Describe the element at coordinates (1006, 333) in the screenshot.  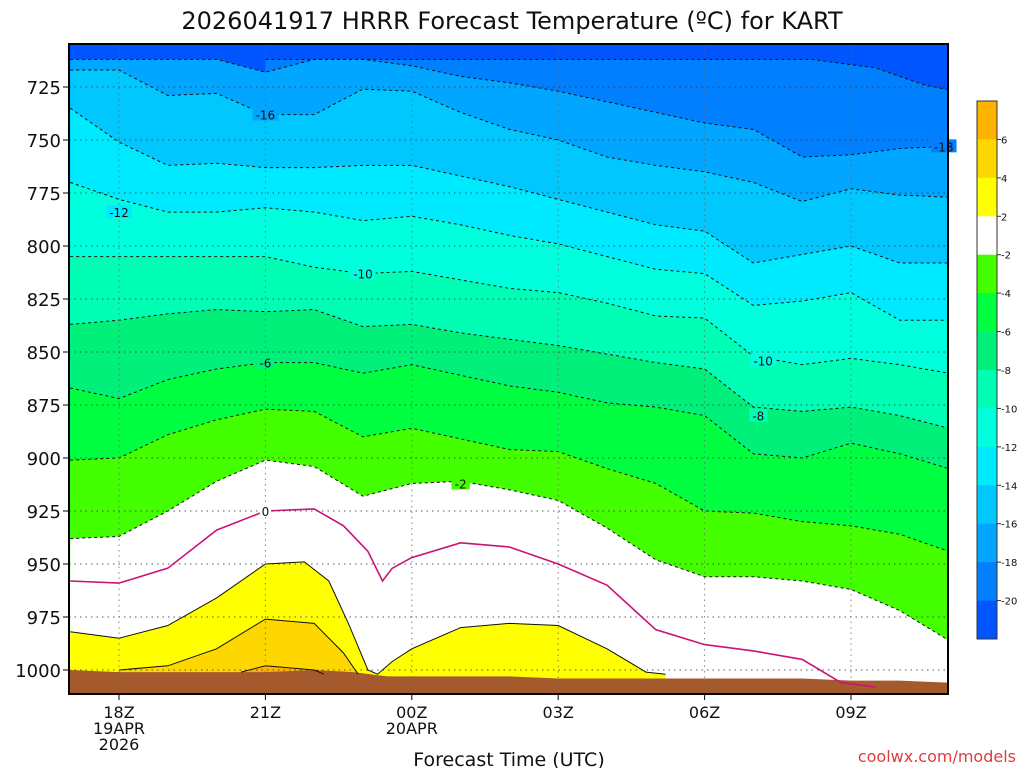
I see `colorbar-label: -6` at that location.